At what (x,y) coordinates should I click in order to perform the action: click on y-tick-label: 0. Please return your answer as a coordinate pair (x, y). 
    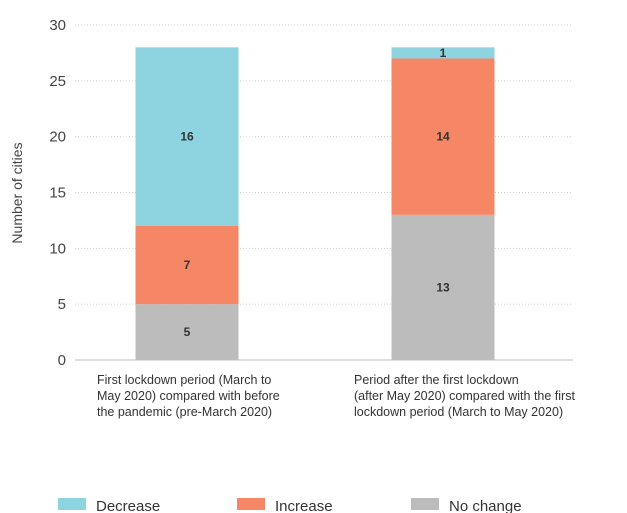
    Looking at the image, I should click on (62, 360).